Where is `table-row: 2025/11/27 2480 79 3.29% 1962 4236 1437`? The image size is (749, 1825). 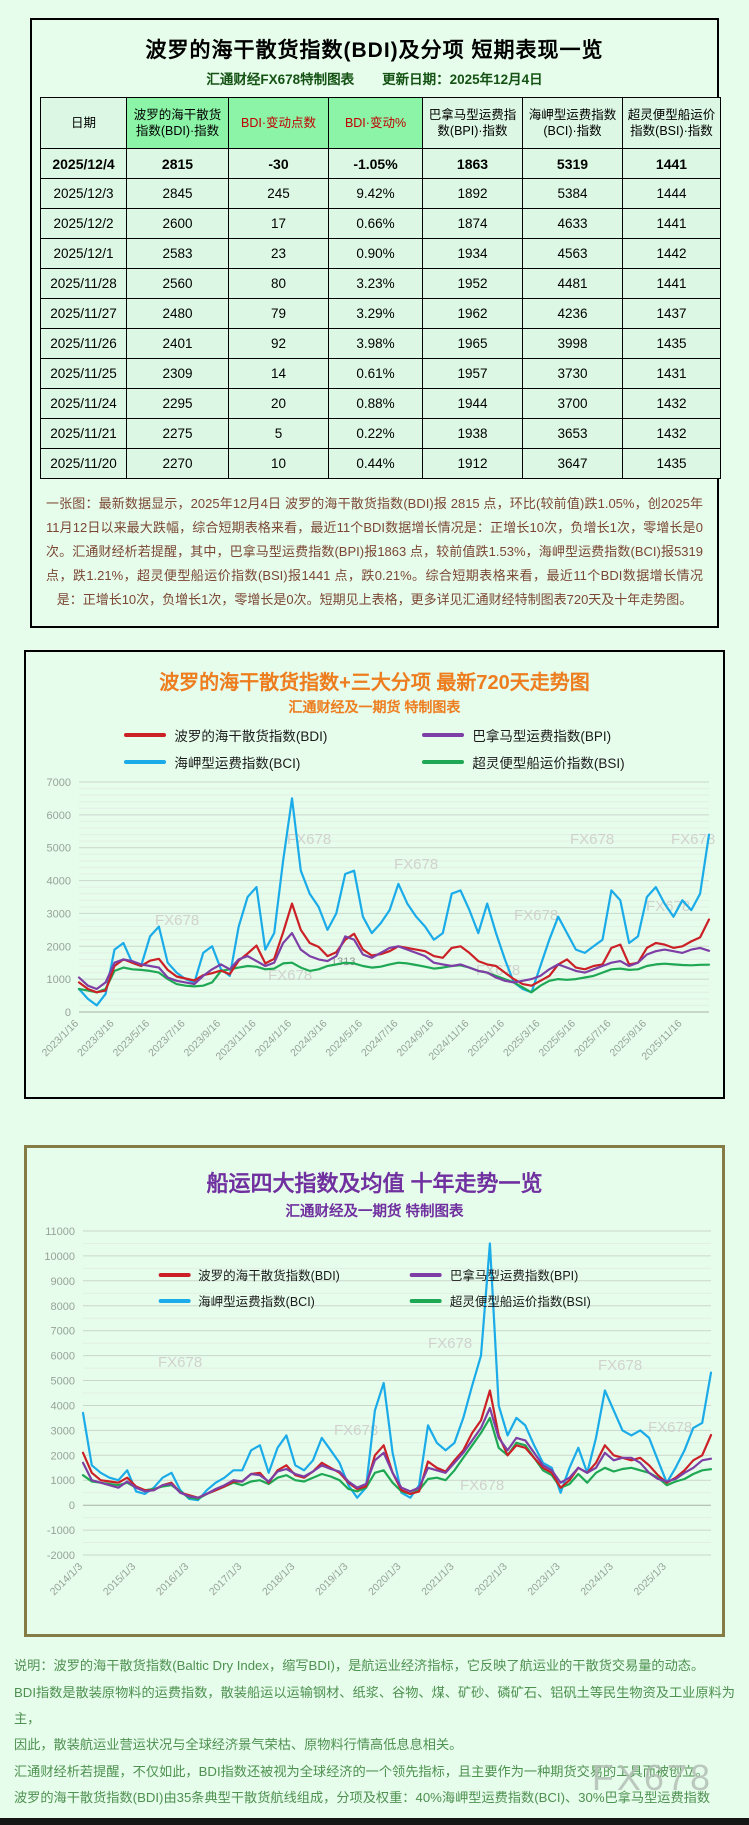
table-row: 2025/11/27 2480 79 3.29% 1962 4236 1437 is located at coordinates (380, 313).